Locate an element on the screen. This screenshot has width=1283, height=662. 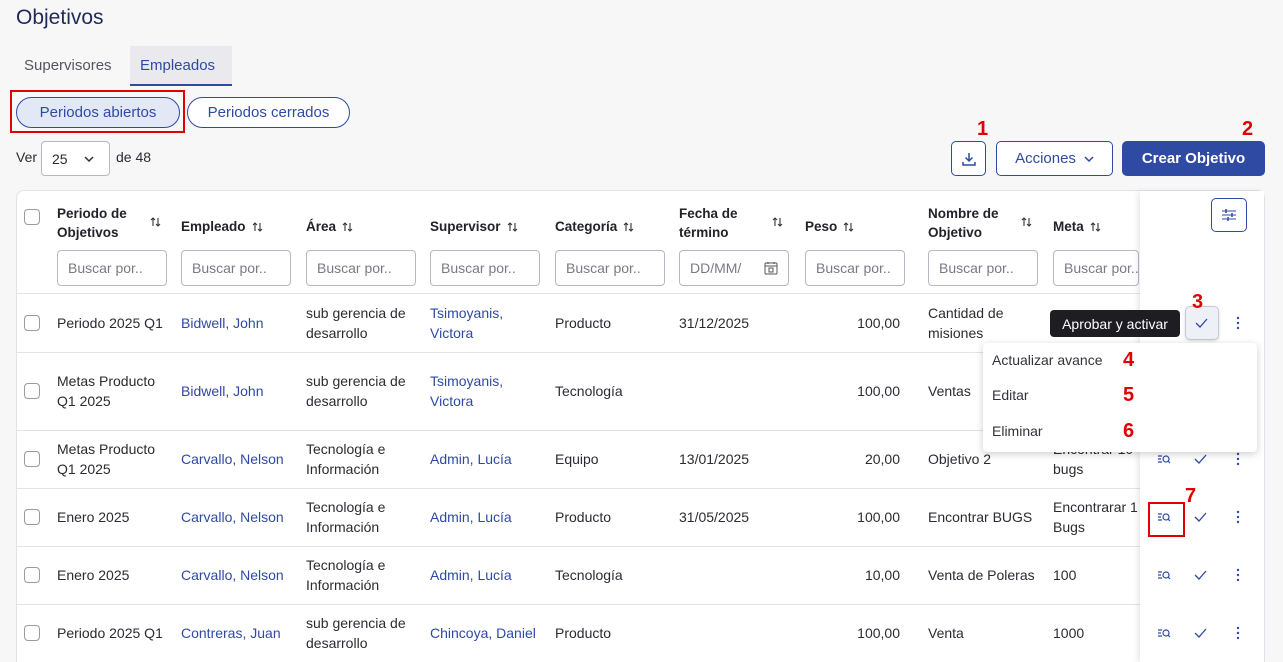
annotation-number: 5 is located at coordinates (1129, 395).